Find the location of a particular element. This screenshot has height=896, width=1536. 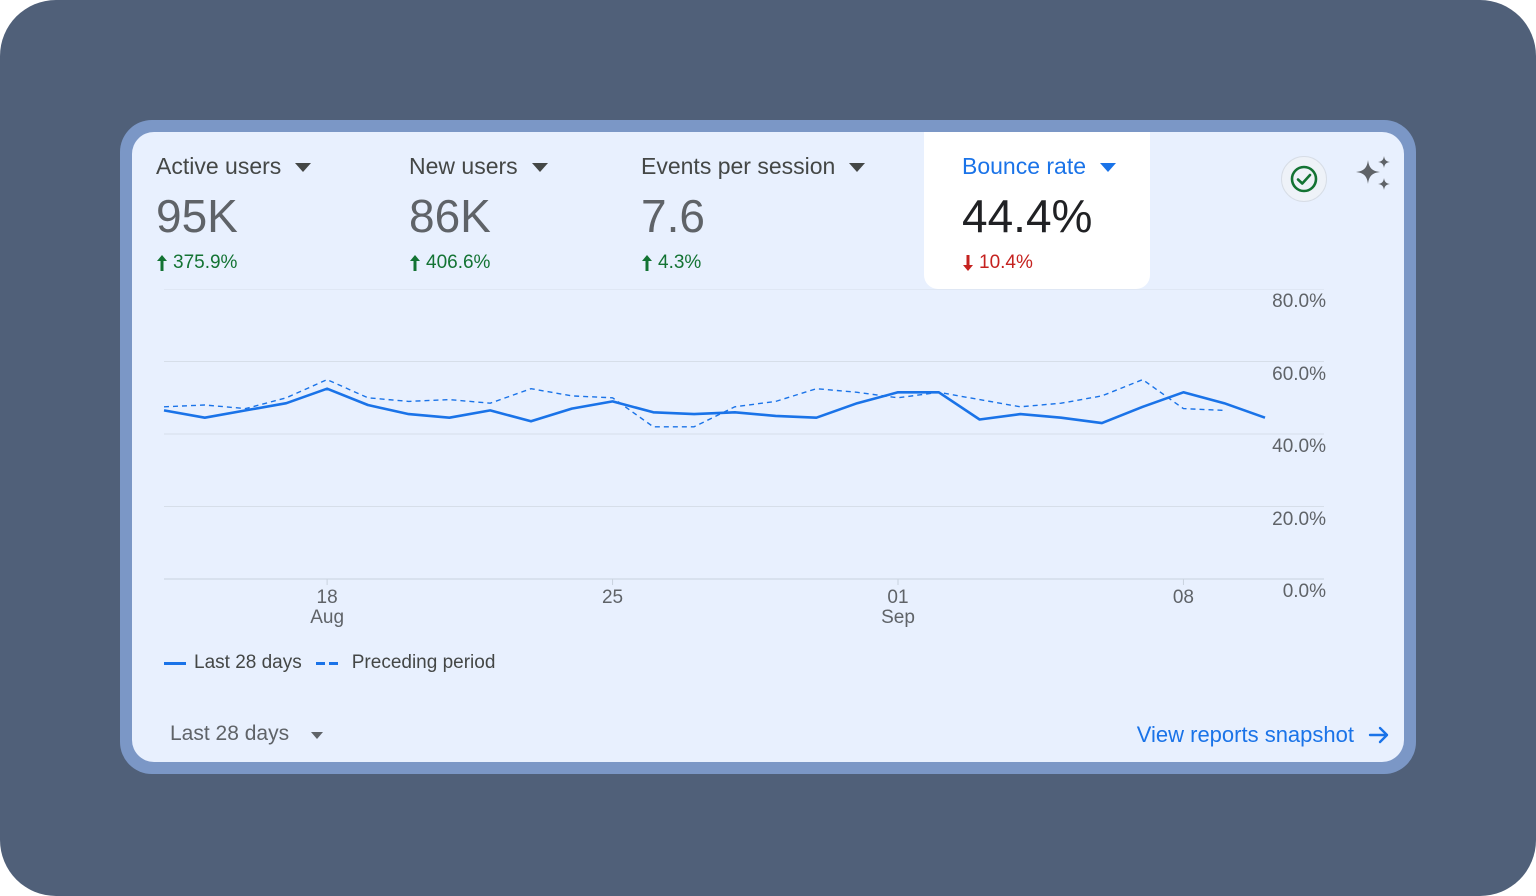

sparkle-icon is located at coordinates (1374, 174).